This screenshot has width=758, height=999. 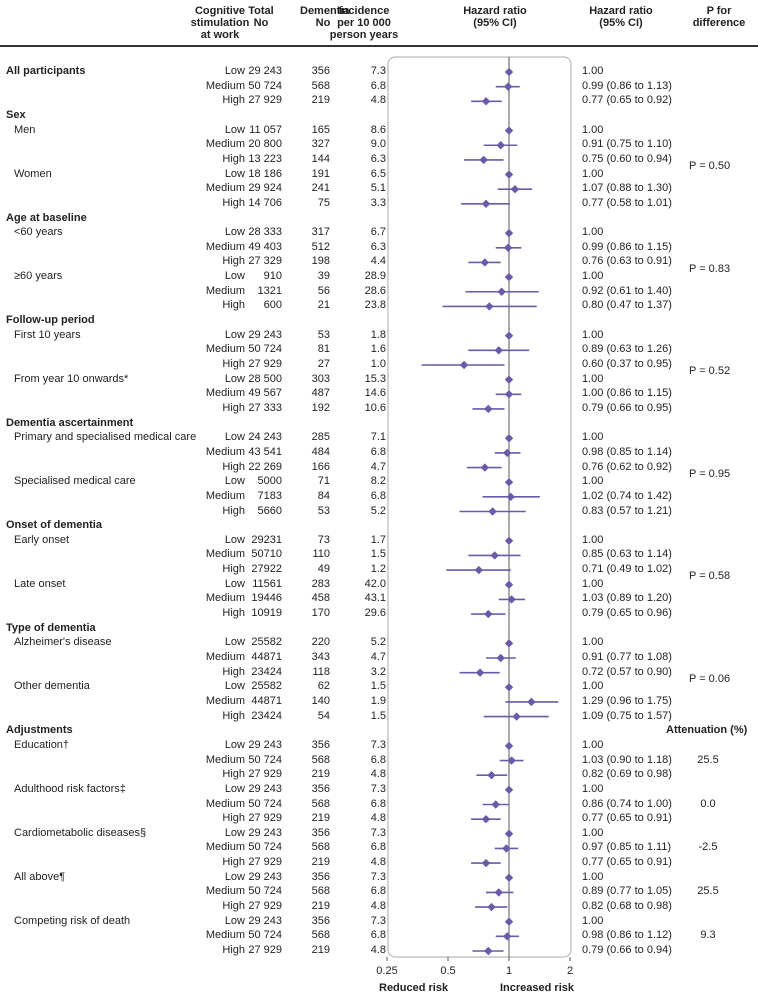 What do you see at coordinates (708, 803) in the screenshot?
I see `attenuation-value: 0.0` at bounding box center [708, 803].